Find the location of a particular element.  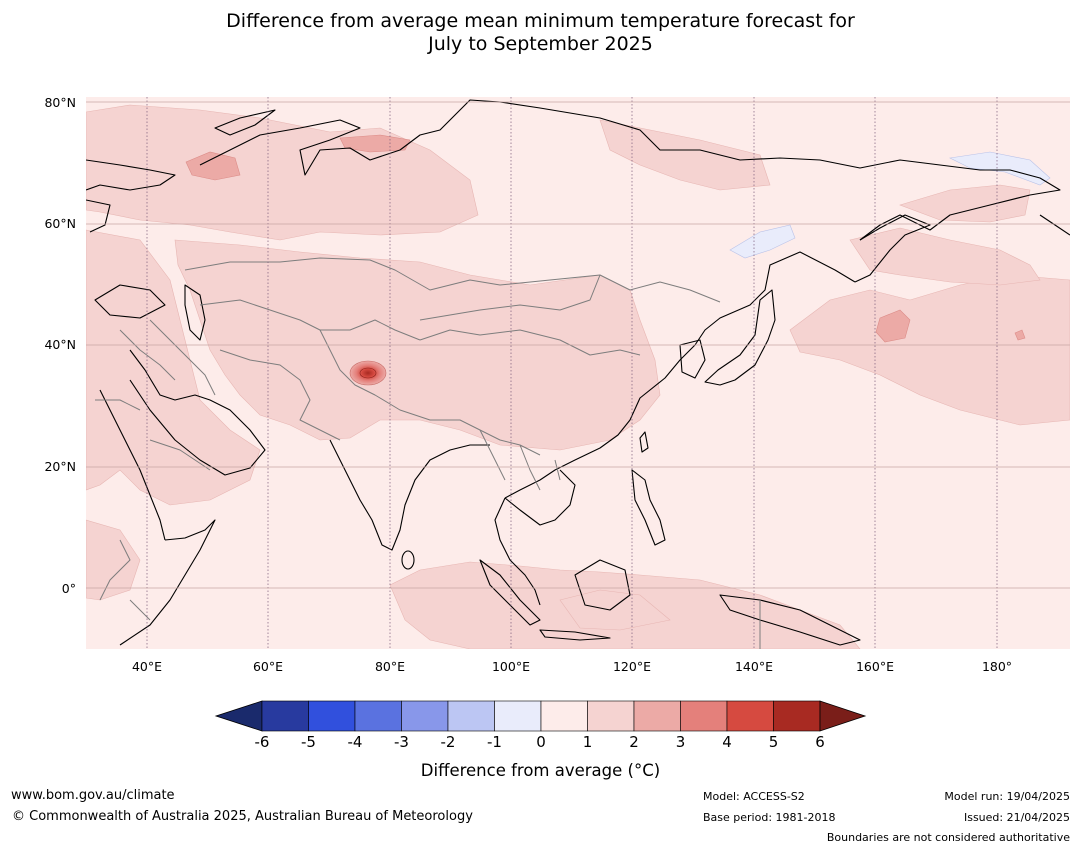

colorbar-tick-label: 4 is located at coordinates (727, 742).